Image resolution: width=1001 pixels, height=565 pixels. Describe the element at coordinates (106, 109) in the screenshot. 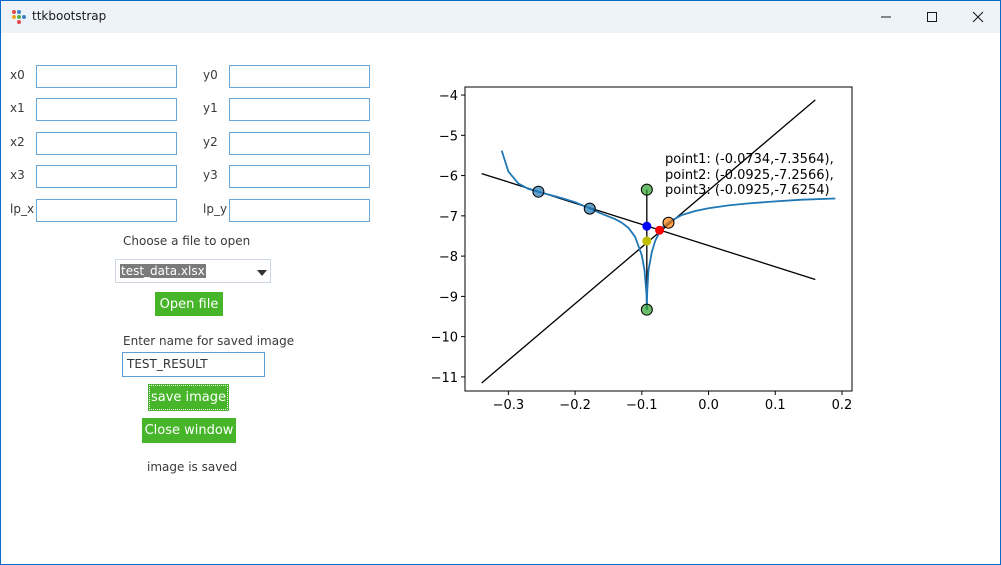

I see `x1-field` at that location.